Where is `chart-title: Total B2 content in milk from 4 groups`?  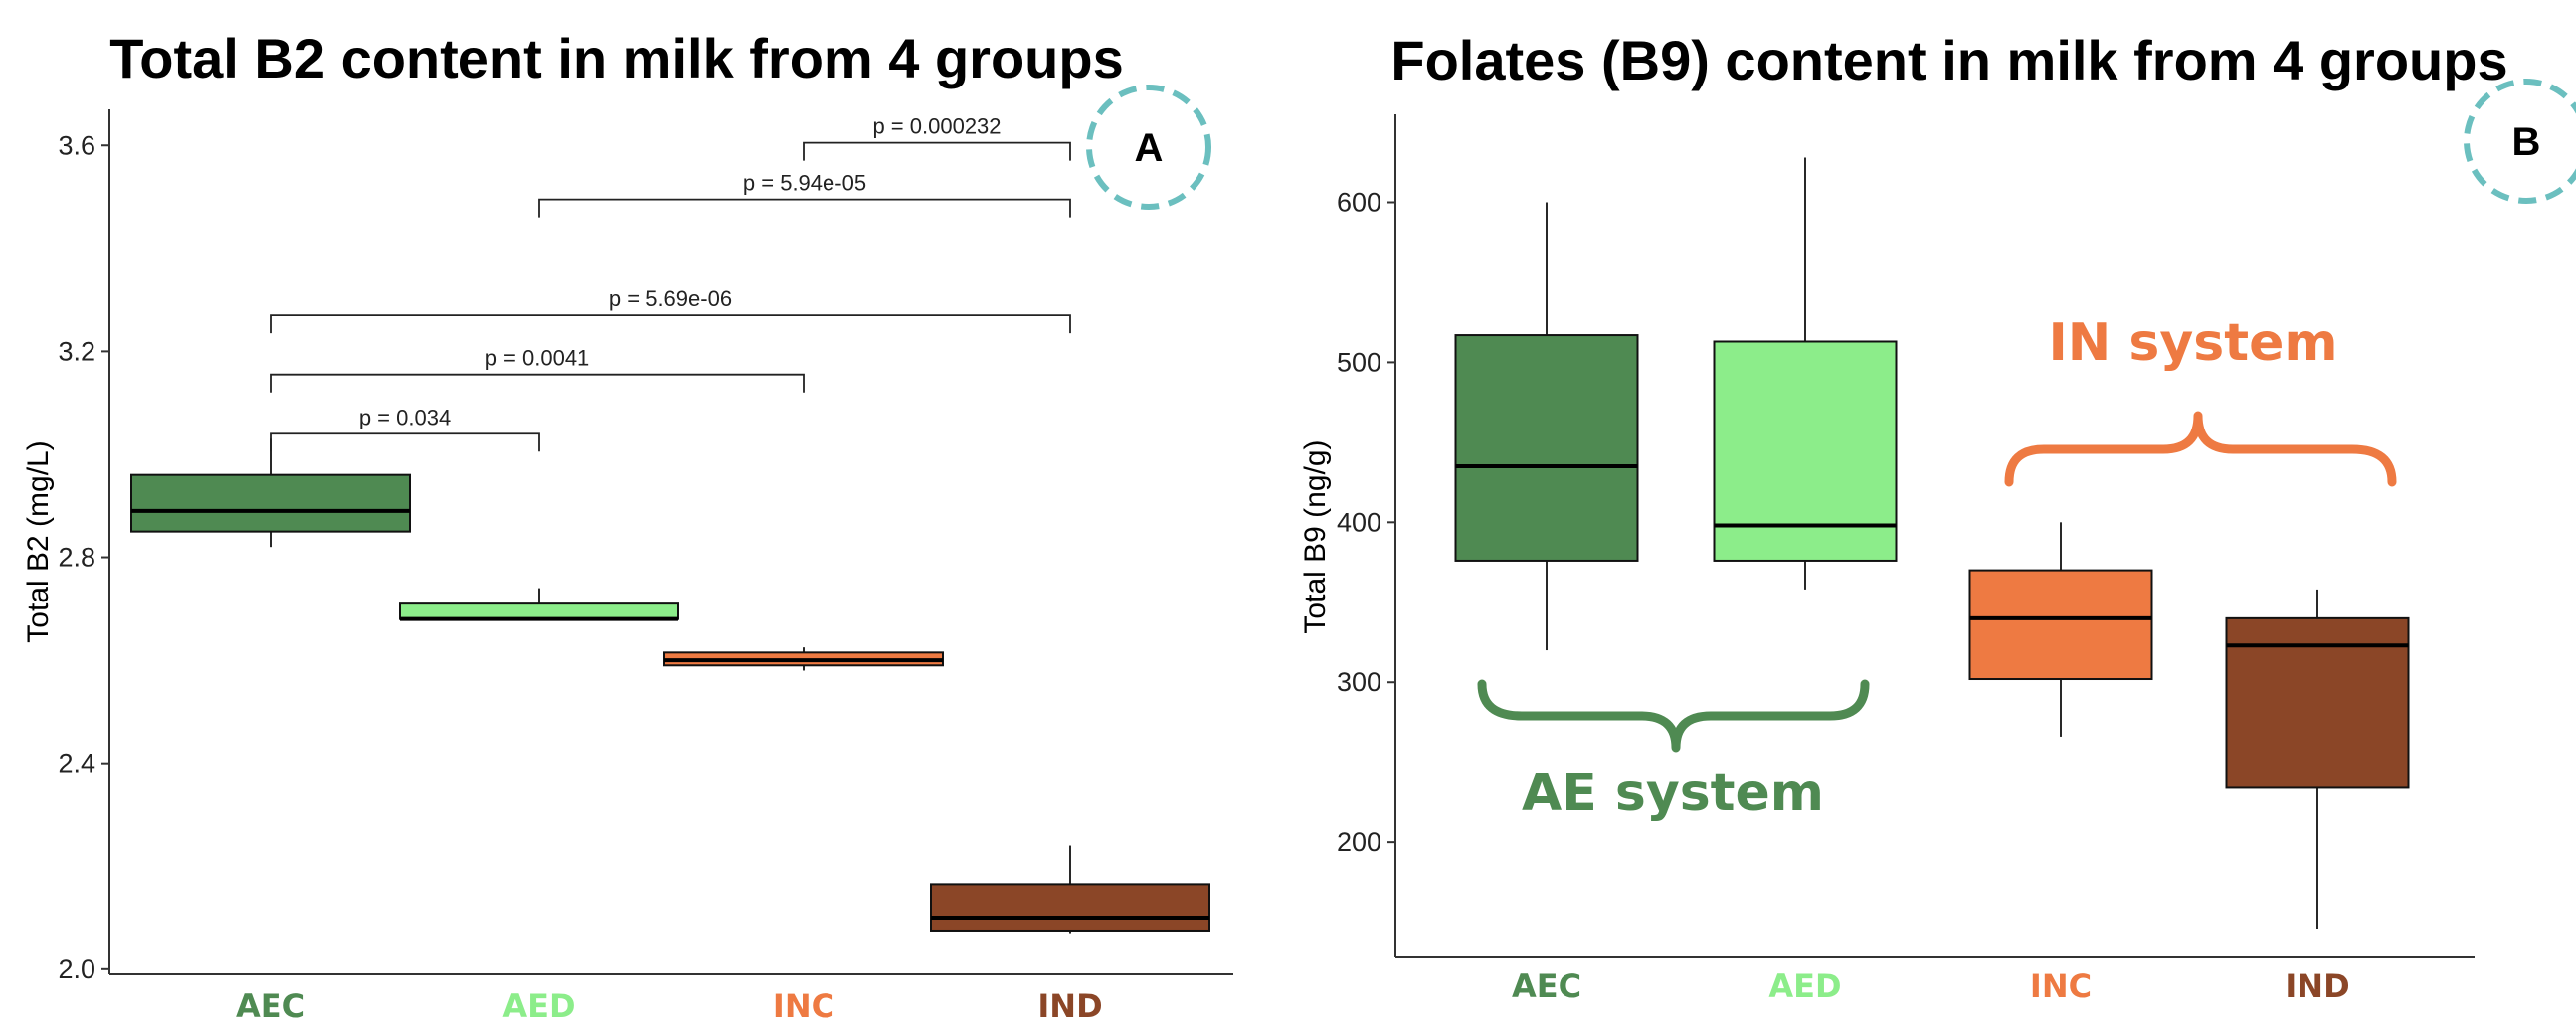
chart-title: Total B2 content in milk from 4 groups is located at coordinates (616, 58).